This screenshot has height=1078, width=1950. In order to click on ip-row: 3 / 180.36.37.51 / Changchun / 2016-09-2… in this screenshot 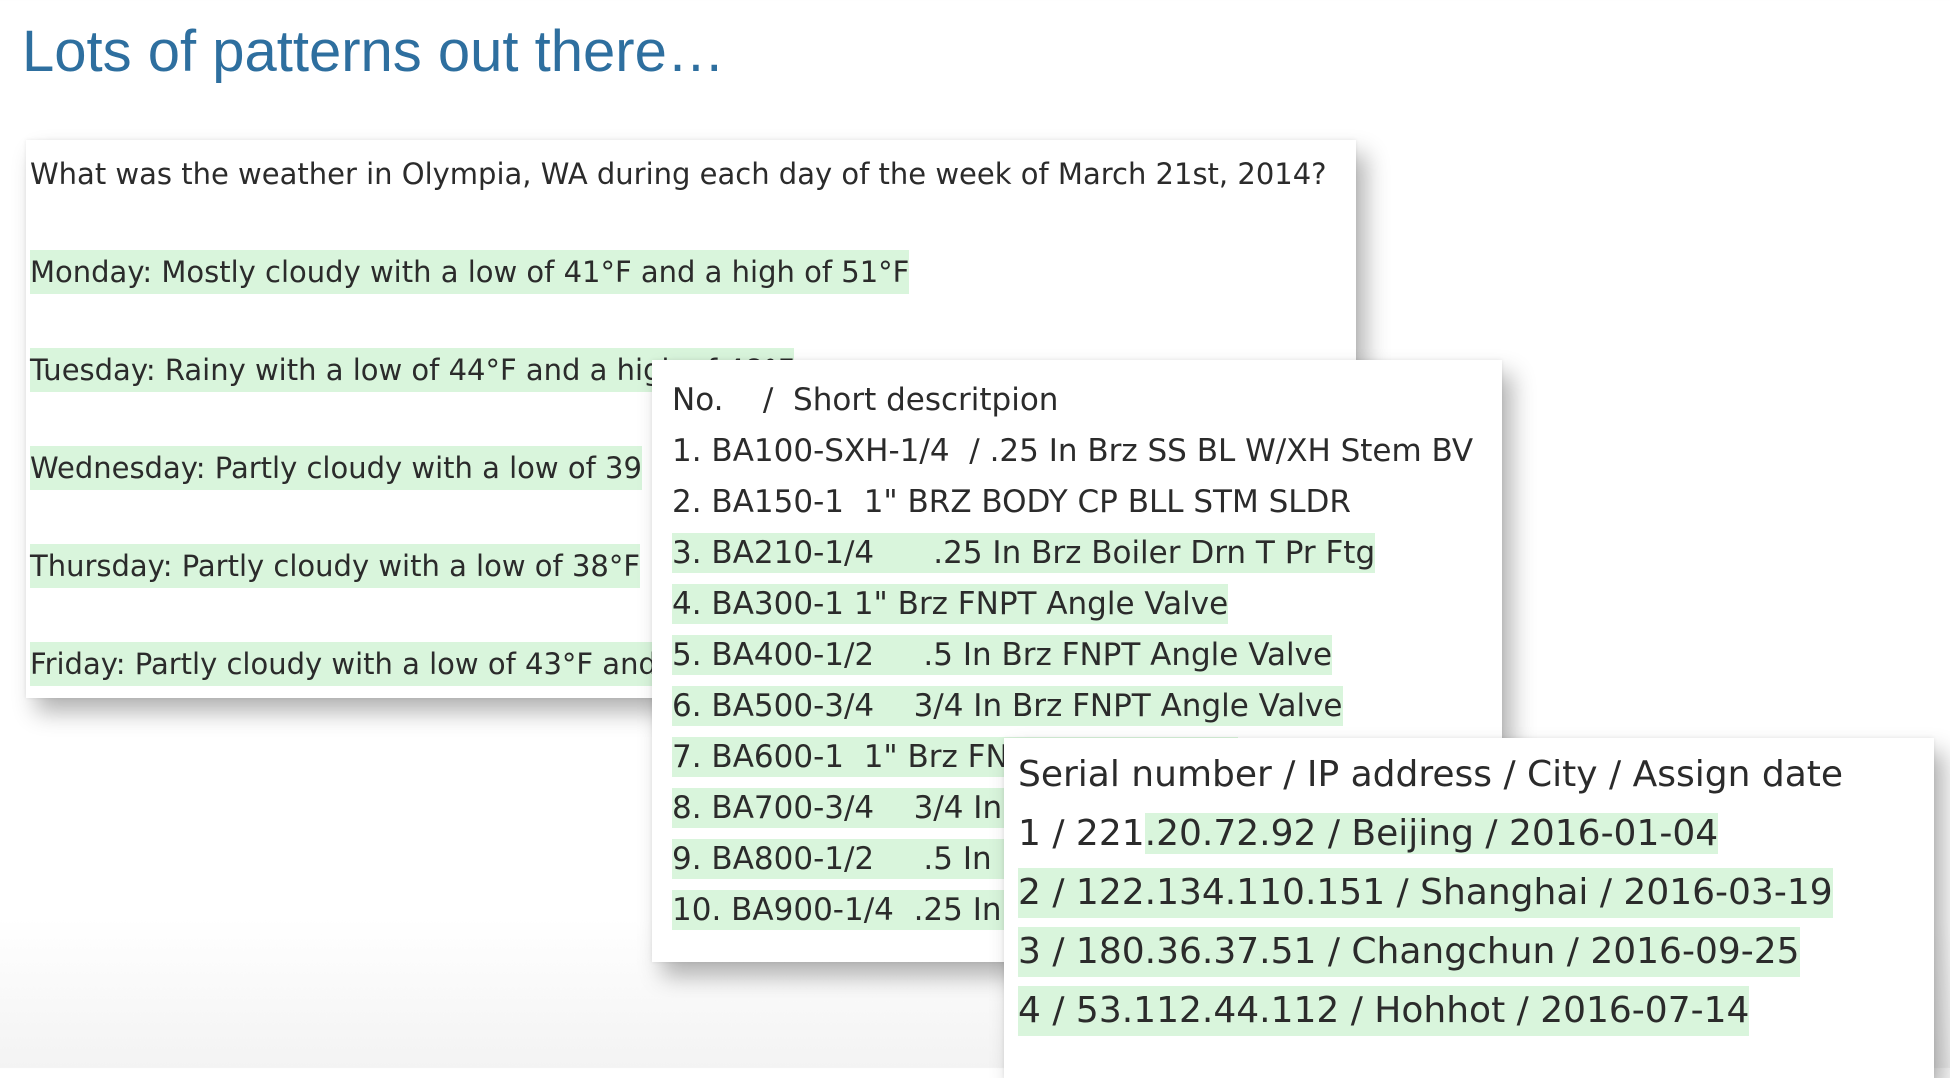, I will do `click(1409, 952)`.